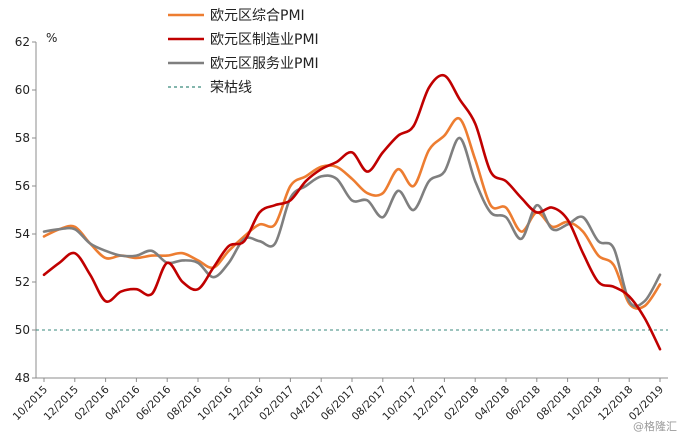 The width and height of the screenshot is (686, 438). What do you see at coordinates (22, 330) in the screenshot?
I see `y-tick-label: 50` at bounding box center [22, 330].